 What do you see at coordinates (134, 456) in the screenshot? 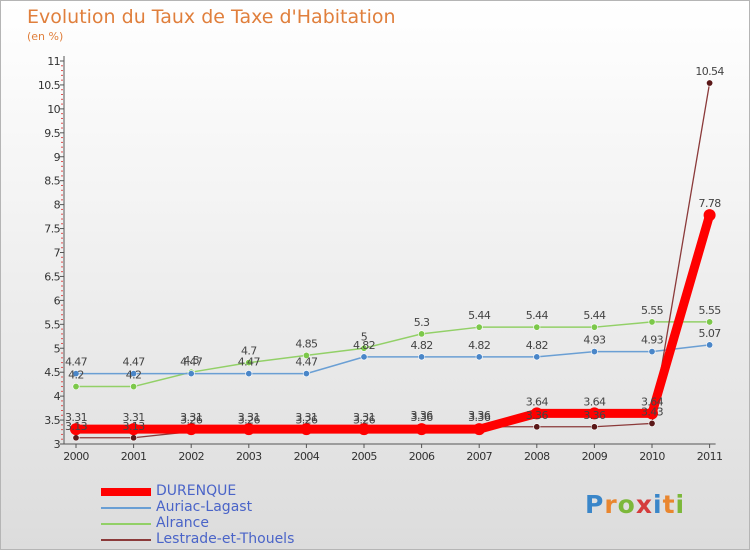
I see `x-tick-label: 2001` at bounding box center [134, 456].